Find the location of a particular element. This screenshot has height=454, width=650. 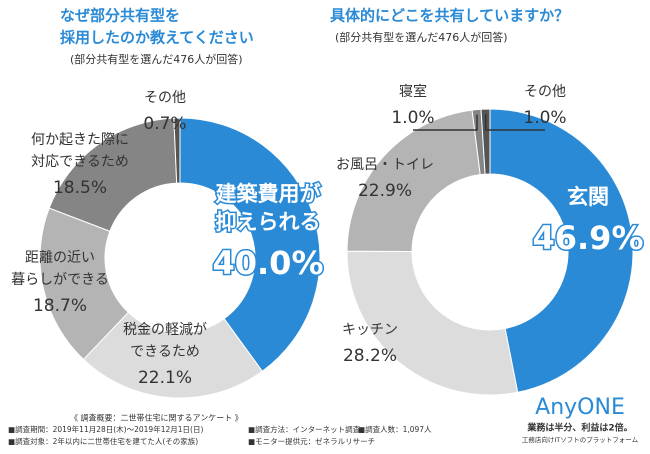

category-label: できるため is located at coordinates (165, 352).